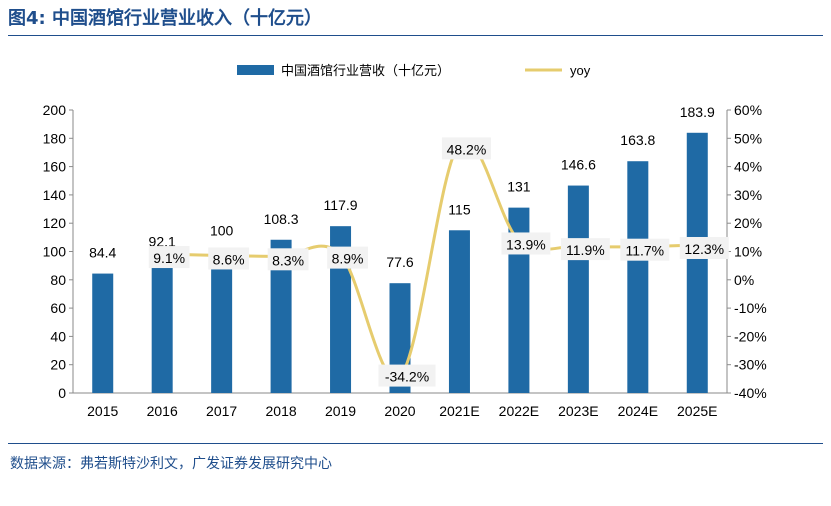 The height and width of the screenshot is (506, 831). I want to click on legend-bar-label: 中国酒馆行业营收（十亿元）, so click(365, 70).